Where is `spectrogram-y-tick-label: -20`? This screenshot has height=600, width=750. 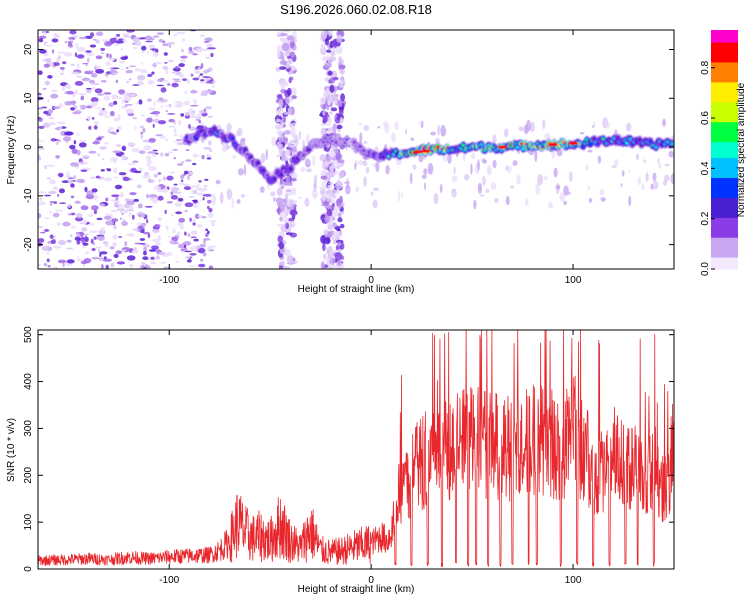 spectrogram-y-tick-label: -20 is located at coordinates (28, 244).